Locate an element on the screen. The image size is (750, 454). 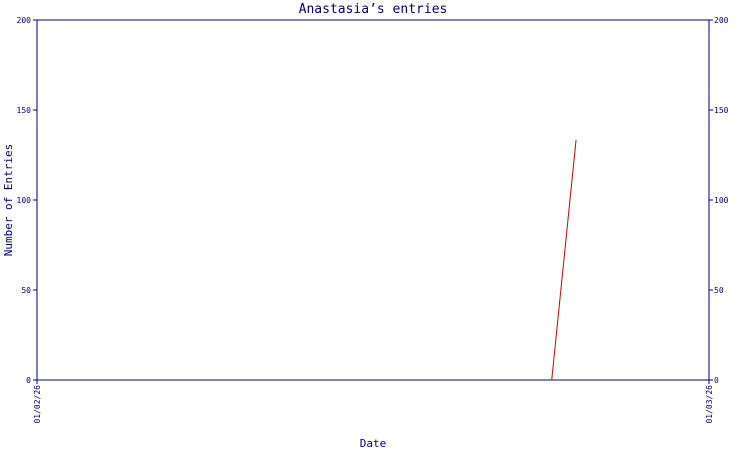
y-tick-label-right: 50 is located at coordinates (719, 290).